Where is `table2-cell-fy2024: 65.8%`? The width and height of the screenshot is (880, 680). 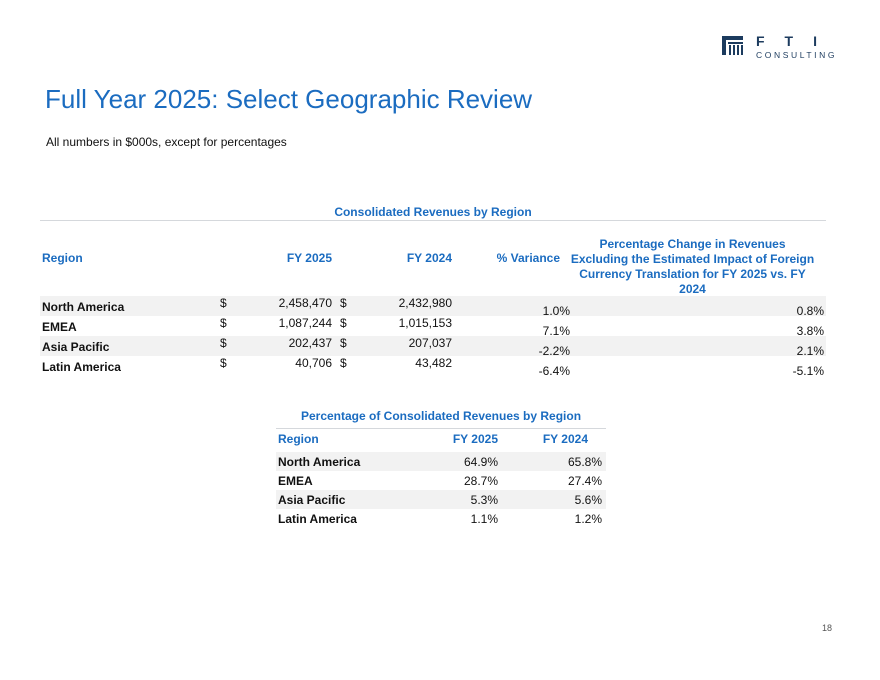 table2-cell-fy2024: 65.8% is located at coordinates (584, 462).